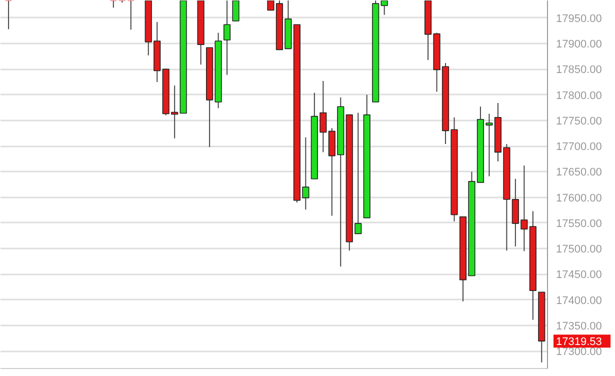 This screenshot has height=376, width=615. I want to click on y-tick-label: 17550.00, so click(579, 224).